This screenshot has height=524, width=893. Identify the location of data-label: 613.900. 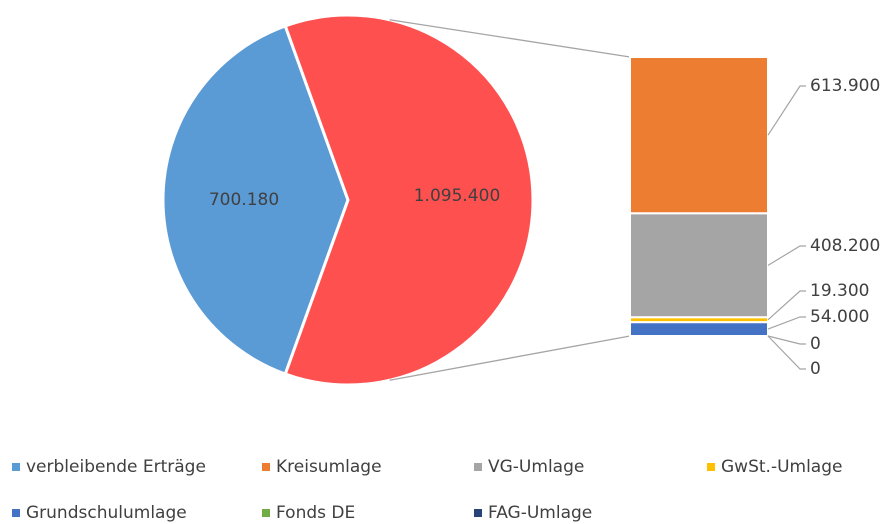
(845, 86).